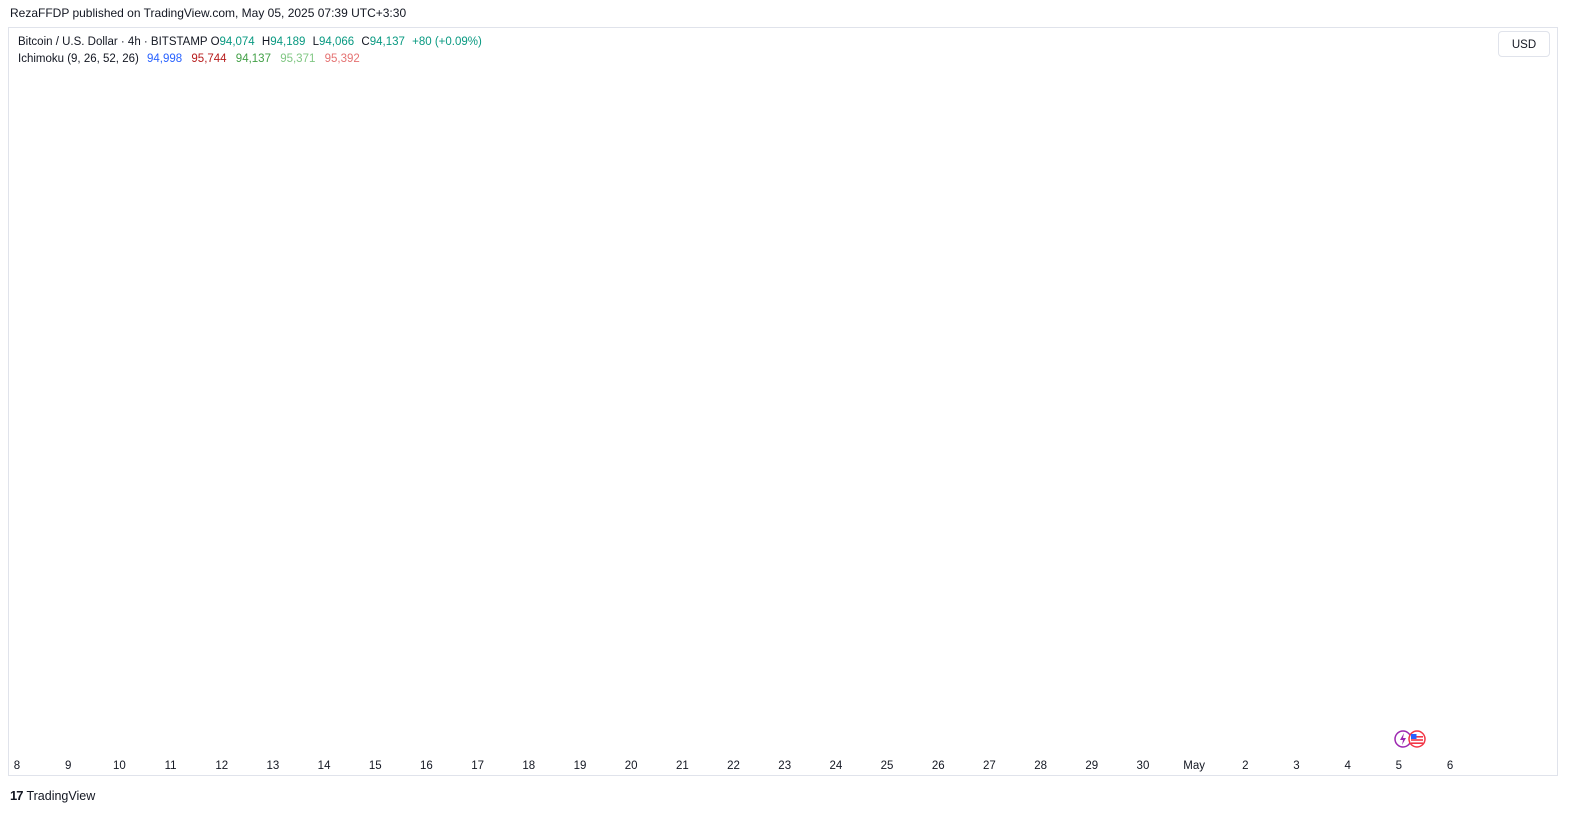 This screenshot has width=1595, height=827. Describe the element at coordinates (17, 795) in the screenshot. I see `tradingview-logo-icon: 17` at that location.